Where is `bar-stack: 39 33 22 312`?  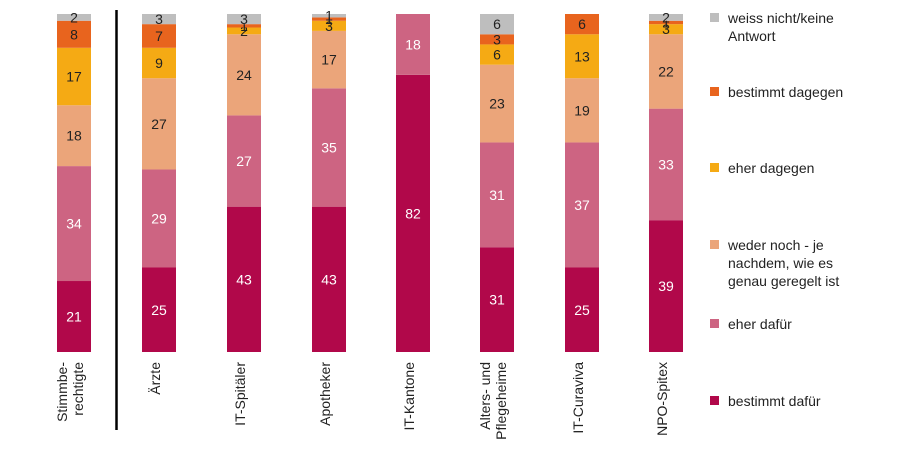 bar-stack: 39 33 22 312 is located at coordinates (666, 180).